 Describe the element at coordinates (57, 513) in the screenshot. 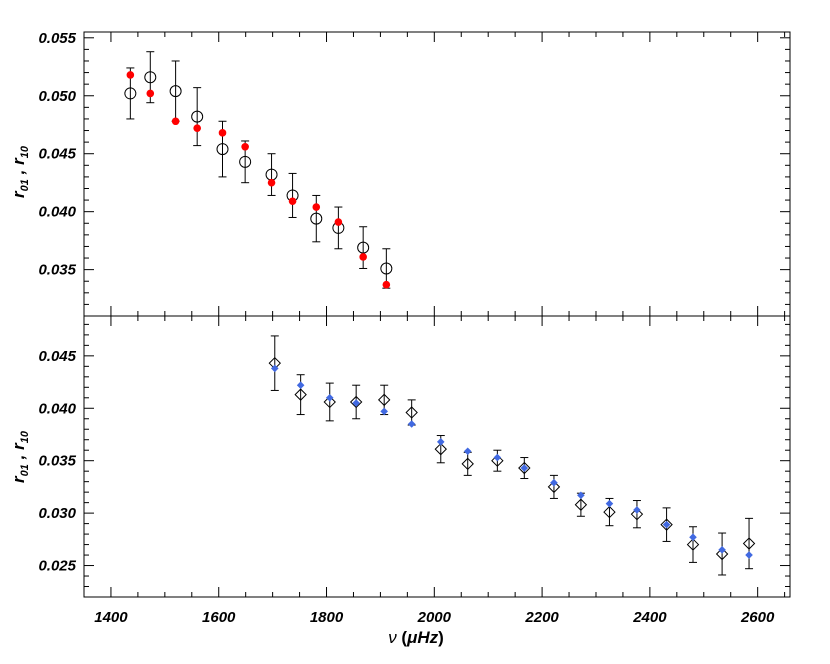

I see `y-tick-label: 0.030` at that location.